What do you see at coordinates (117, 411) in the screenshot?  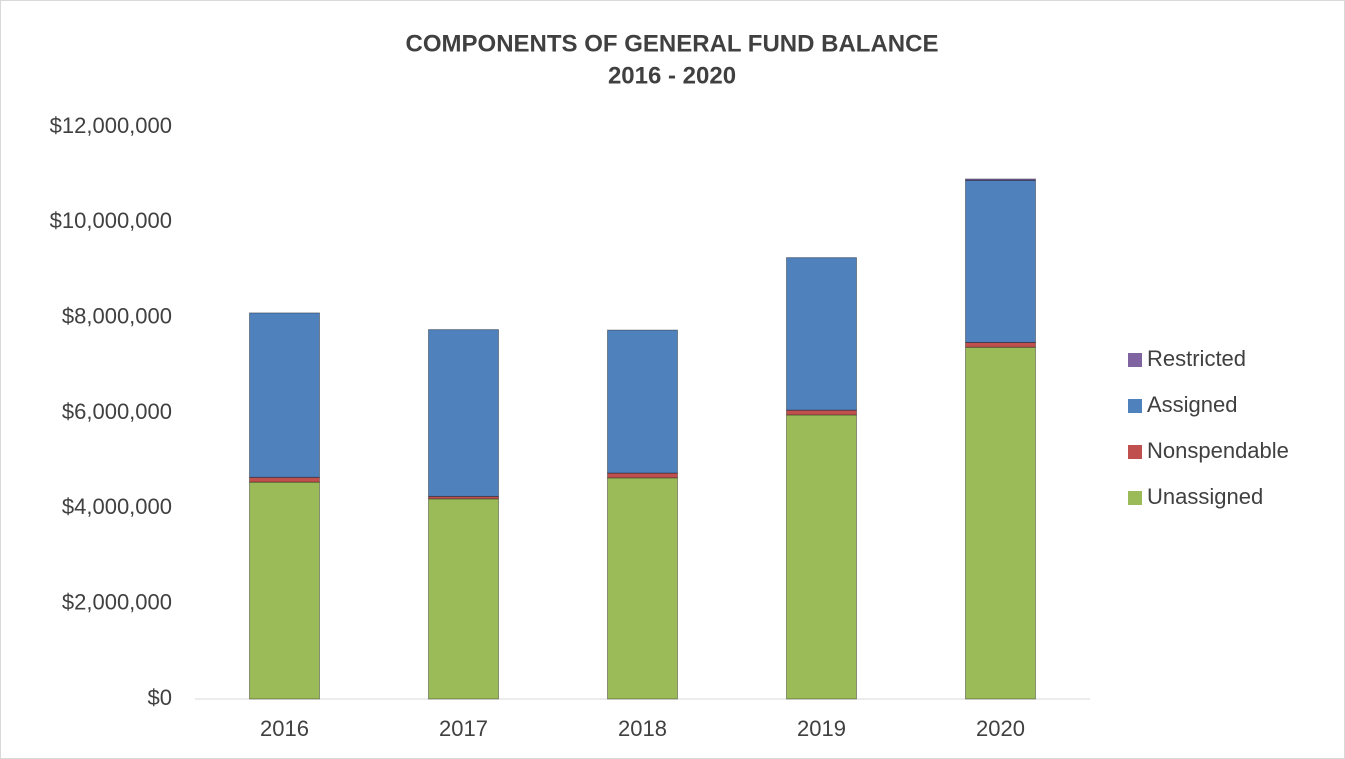 I see `y-tick-label: $6,000,000` at bounding box center [117, 411].